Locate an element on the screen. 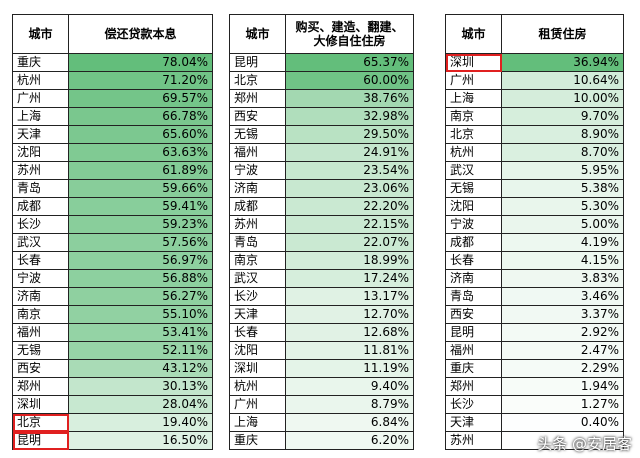 The height and width of the screenshot is (458, 640). table-row: 福州 24.91% is located at coordinates (321, 152).